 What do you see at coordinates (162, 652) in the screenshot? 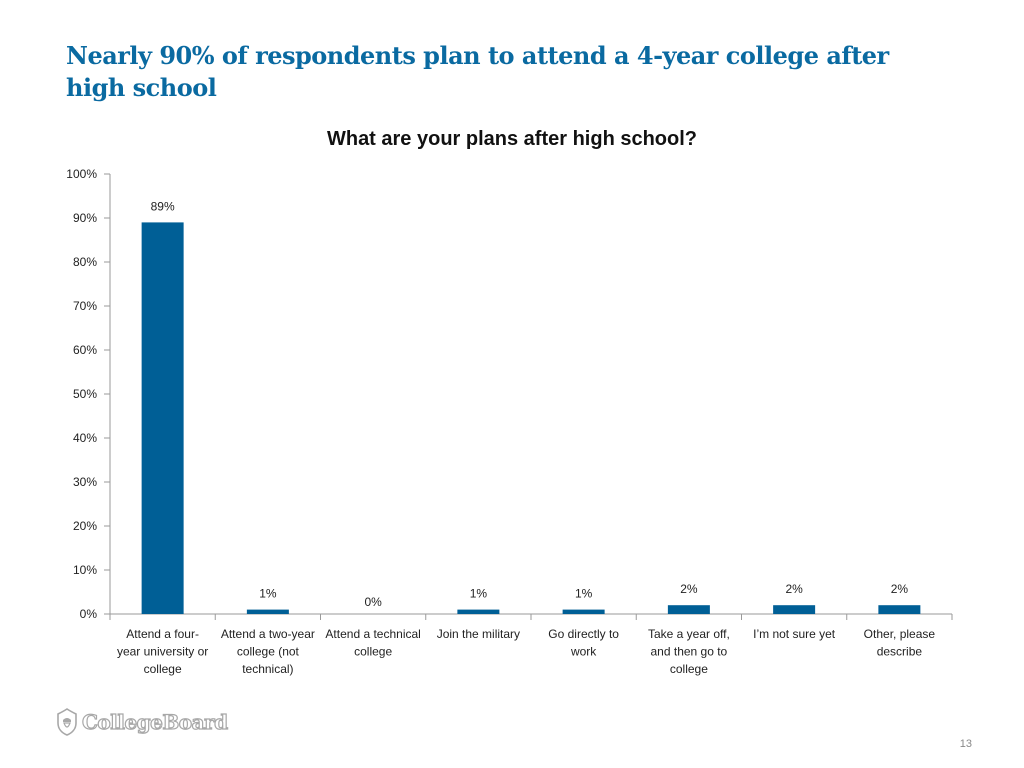
I see `category-label: year university or` at bounding box center [162, 652].